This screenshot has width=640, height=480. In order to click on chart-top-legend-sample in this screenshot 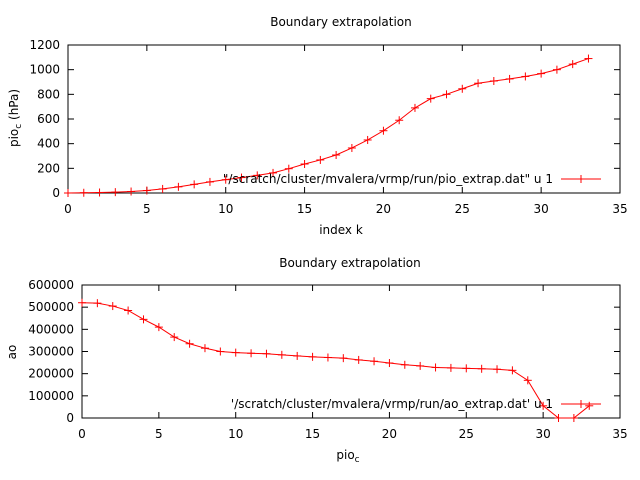, I will do `click(581, 179)`.